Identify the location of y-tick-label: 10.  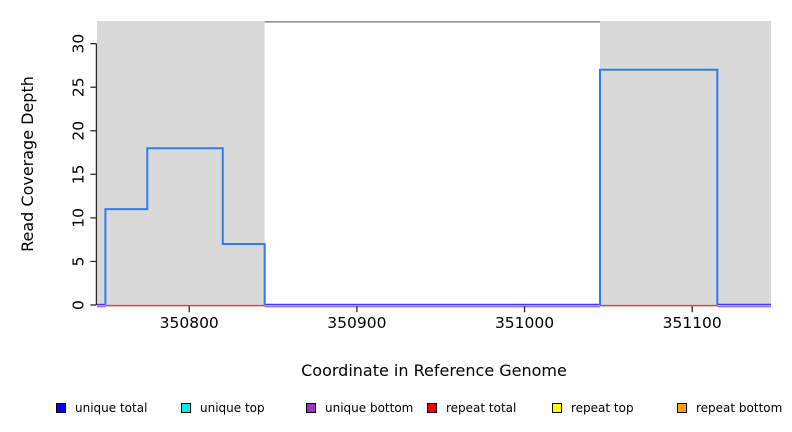
(79, 218).